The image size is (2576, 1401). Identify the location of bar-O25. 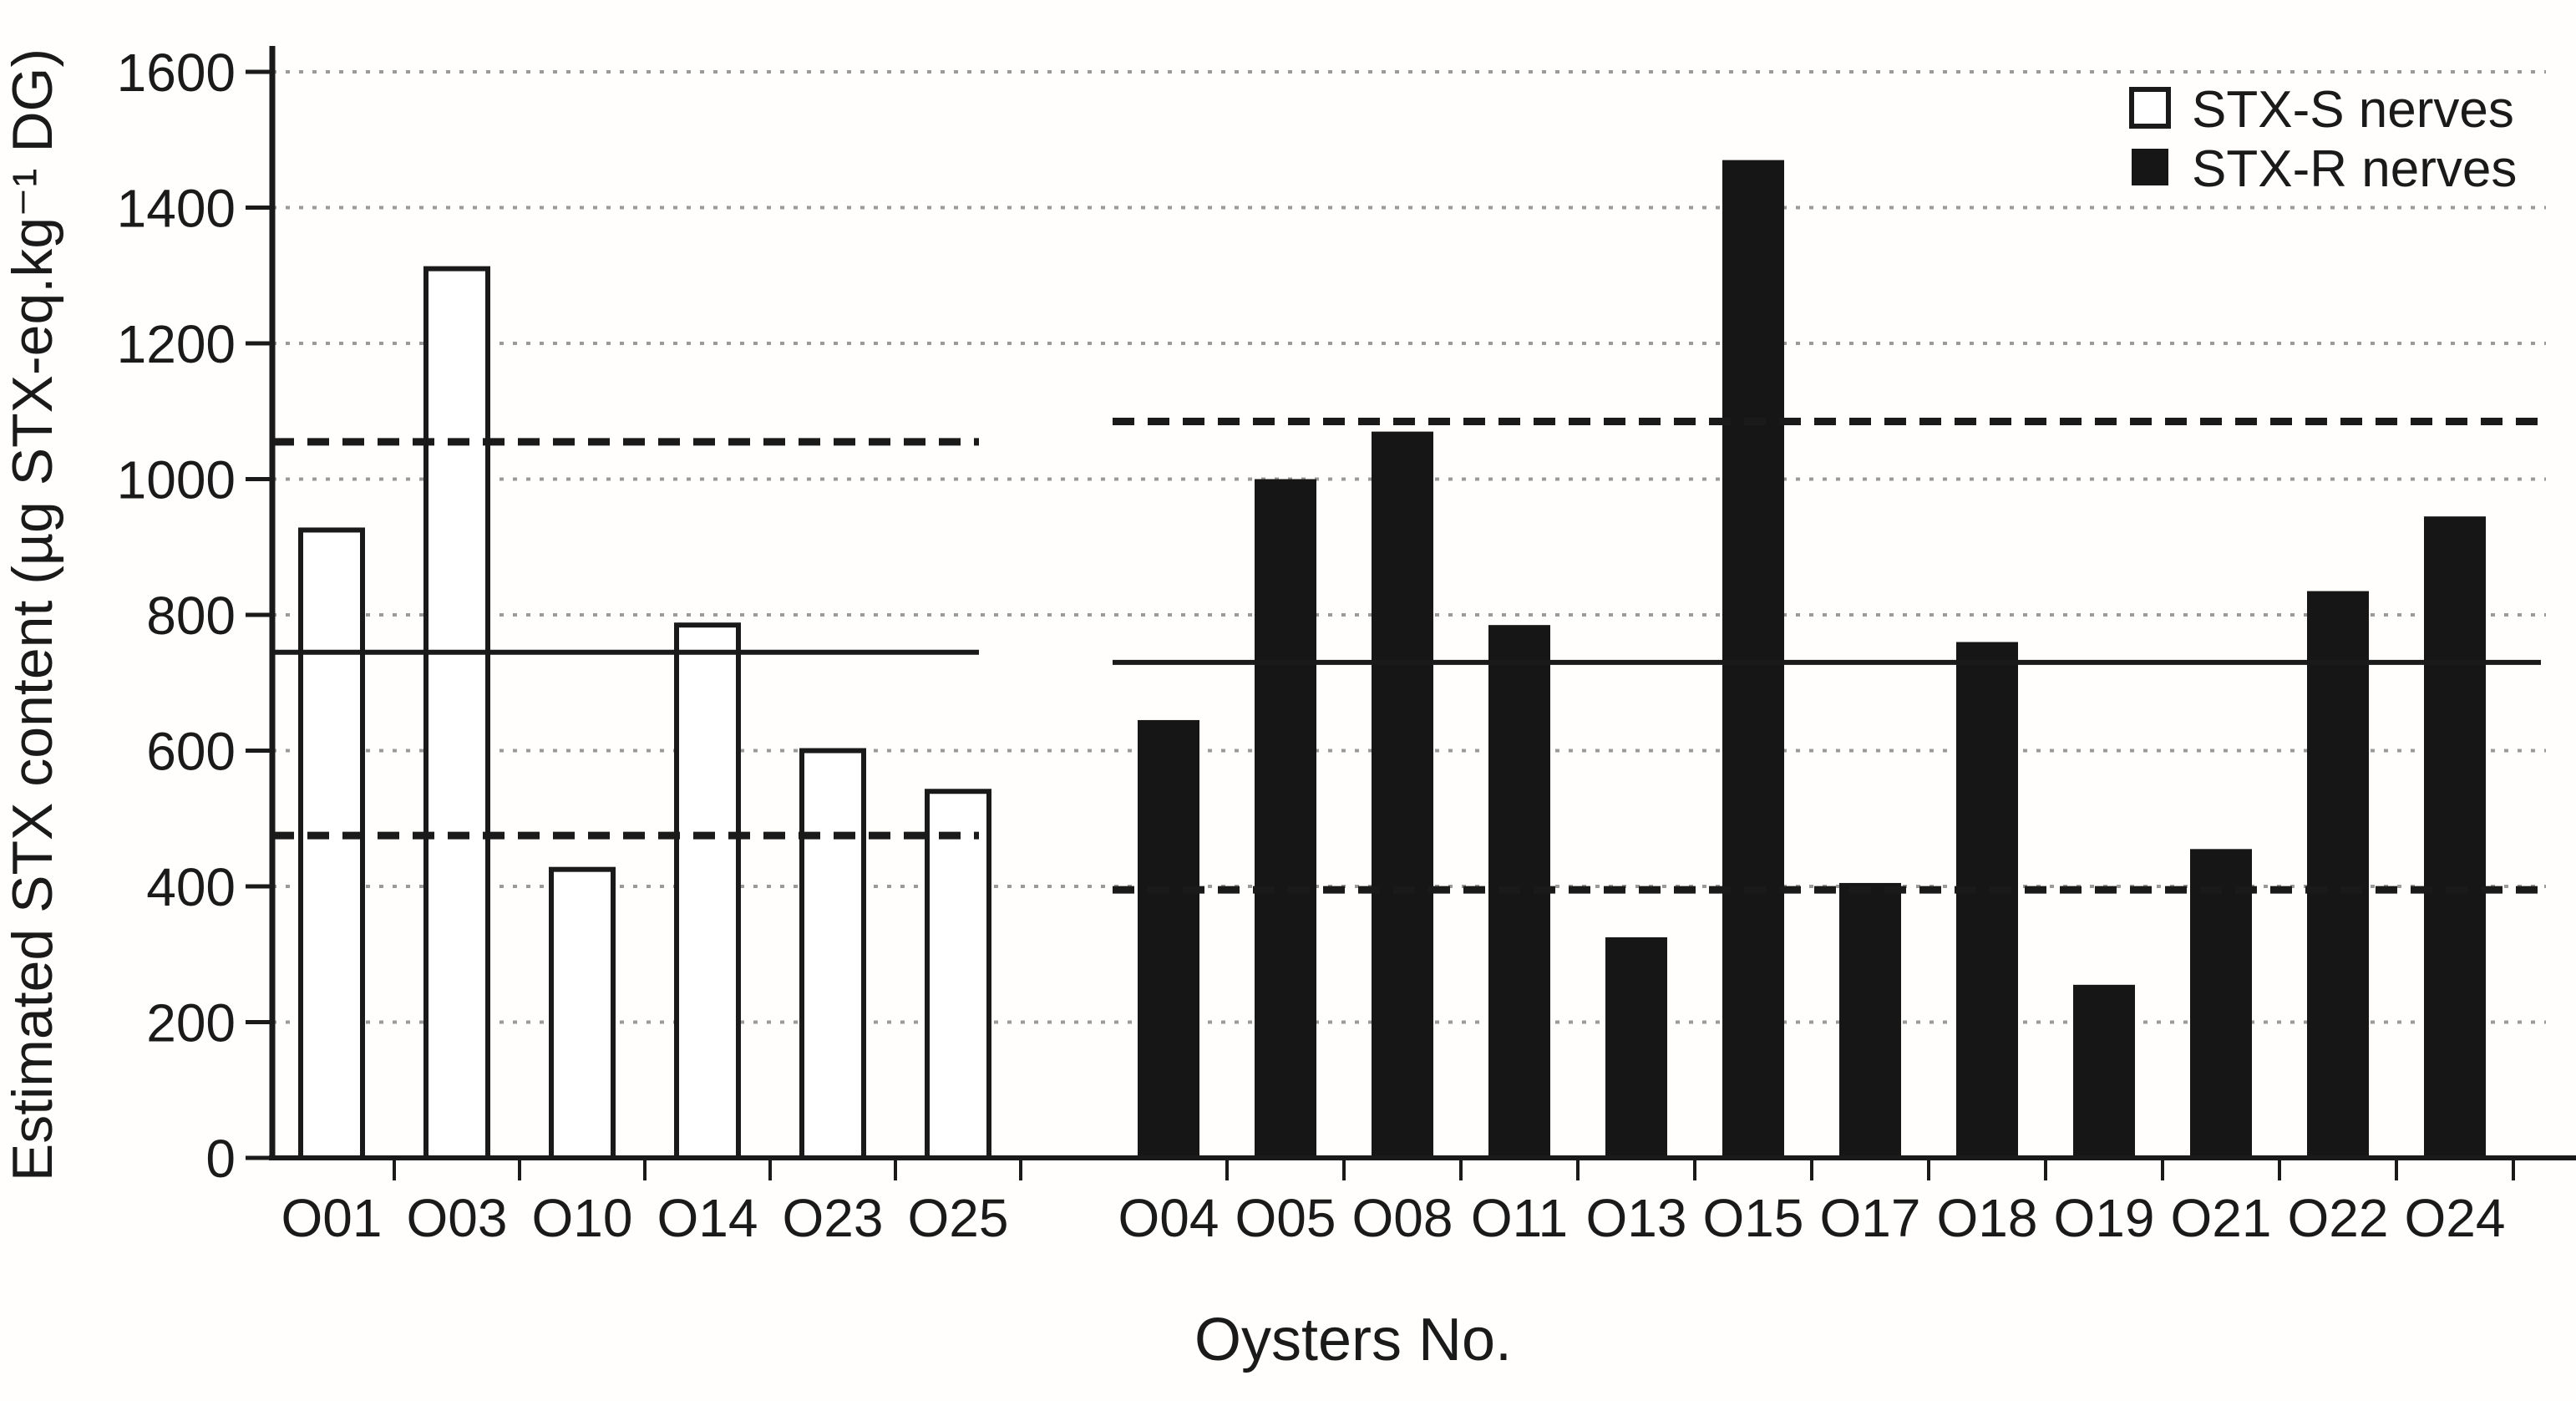
(958, 974).